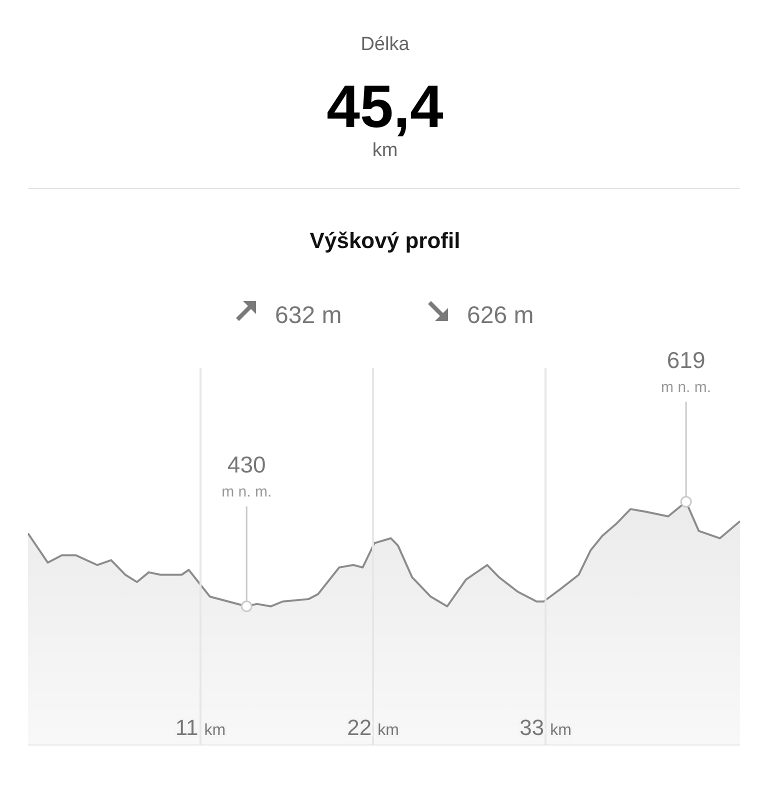  I want to click on x-tick-label: 33 km, so click(546, 727).